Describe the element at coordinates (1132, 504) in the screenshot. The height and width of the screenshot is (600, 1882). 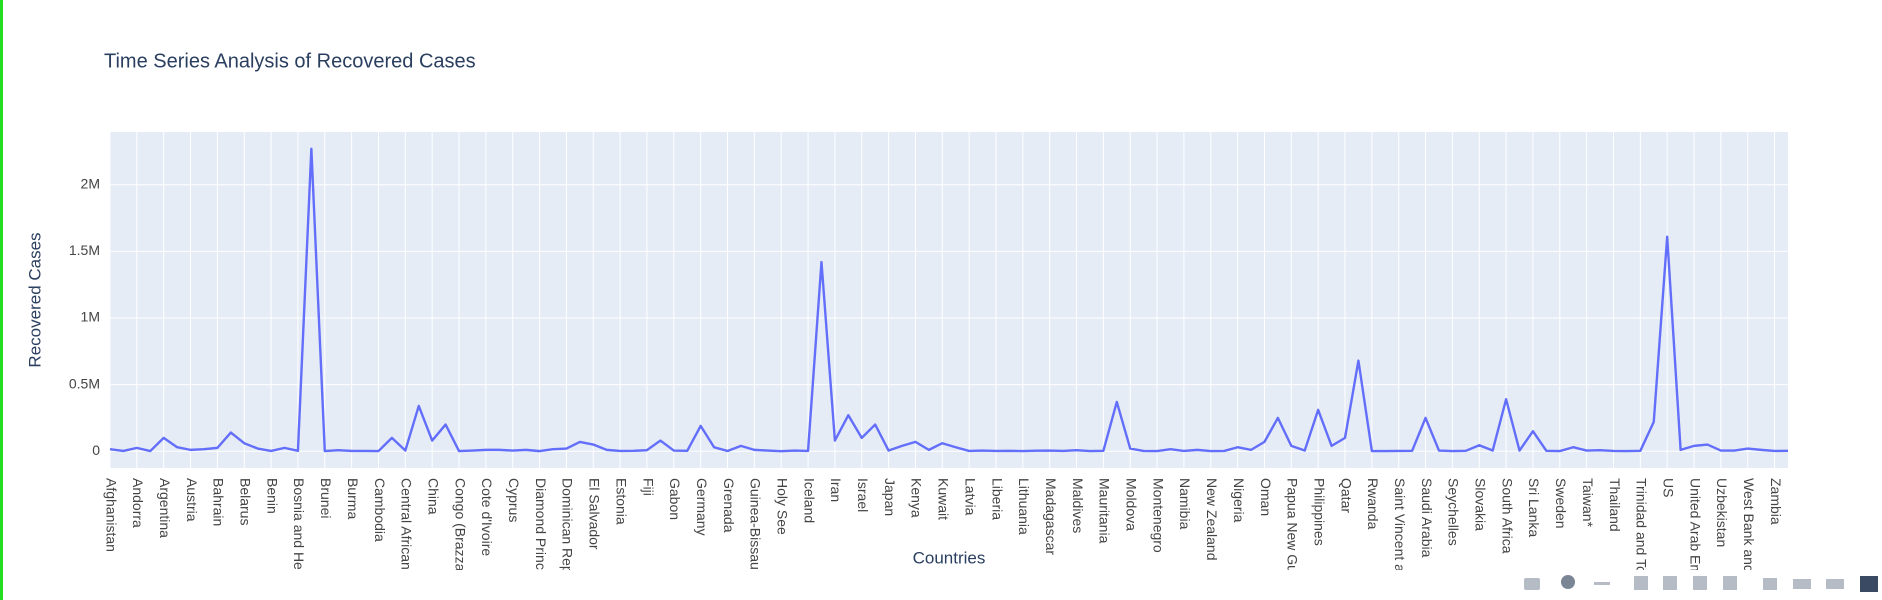
I see `x-tick-label: Moldova` at that location.